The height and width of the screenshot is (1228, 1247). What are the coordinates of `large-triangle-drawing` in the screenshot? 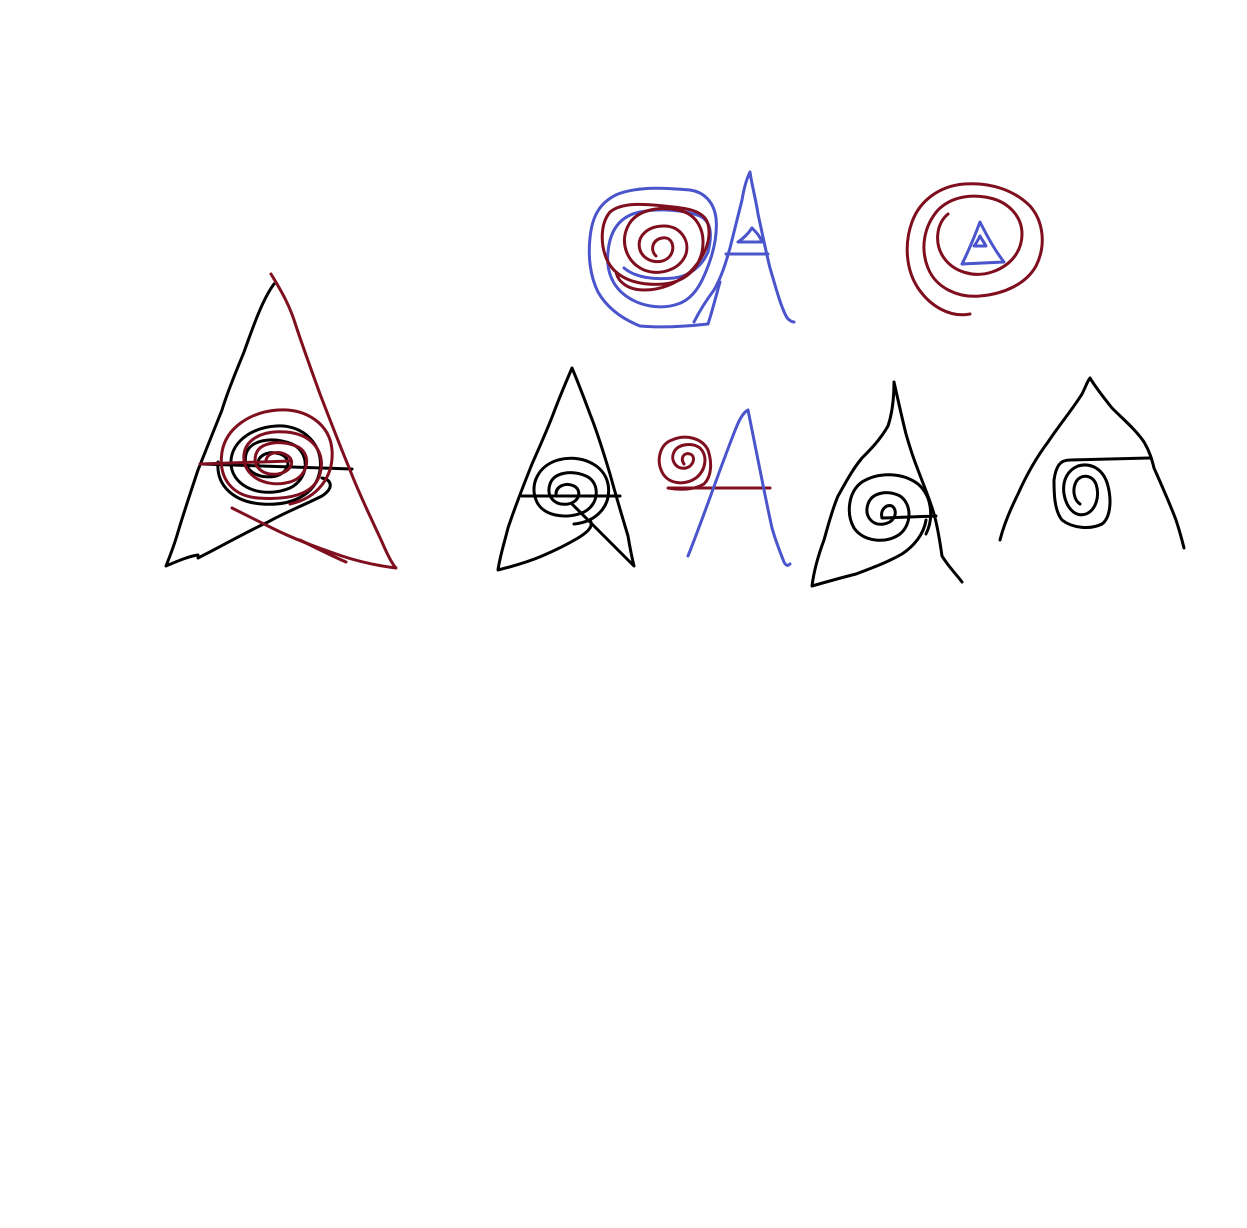 It's located at (281, 421).